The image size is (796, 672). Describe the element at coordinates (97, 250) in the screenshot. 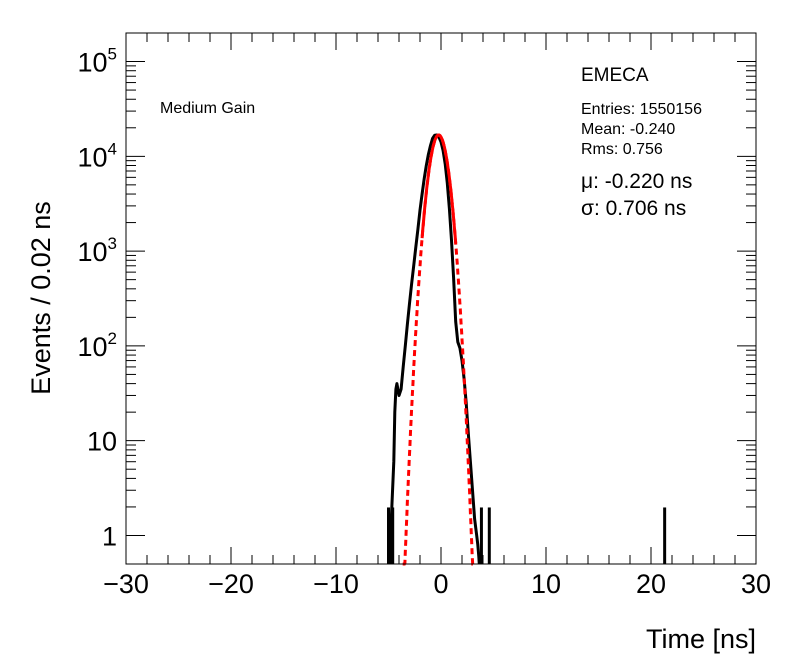

I see `y-tick-label: 10³` at that location.